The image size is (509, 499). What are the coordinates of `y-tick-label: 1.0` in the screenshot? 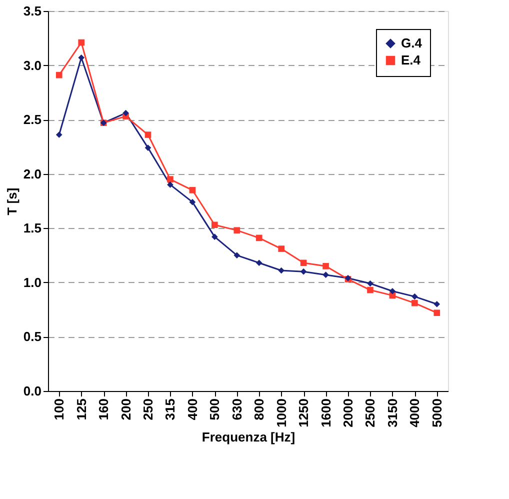 It's located at (32, 282).